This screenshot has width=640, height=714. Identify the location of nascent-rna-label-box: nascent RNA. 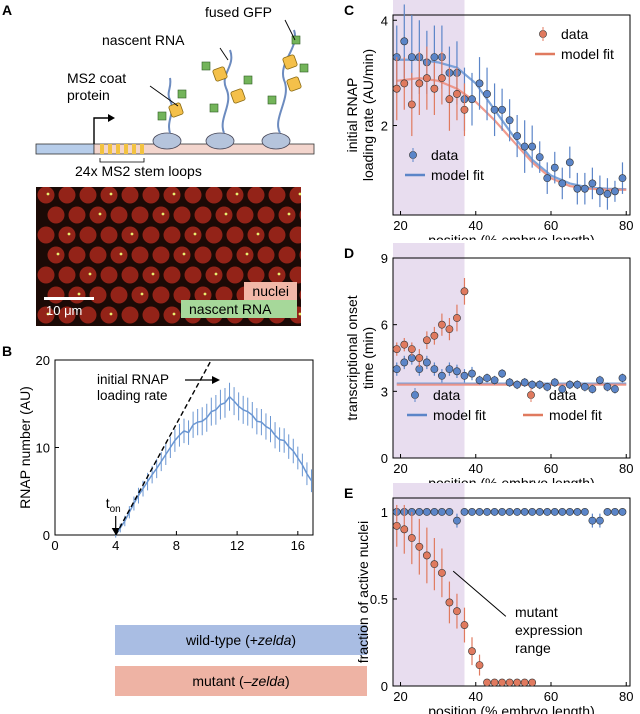
(239, 309).